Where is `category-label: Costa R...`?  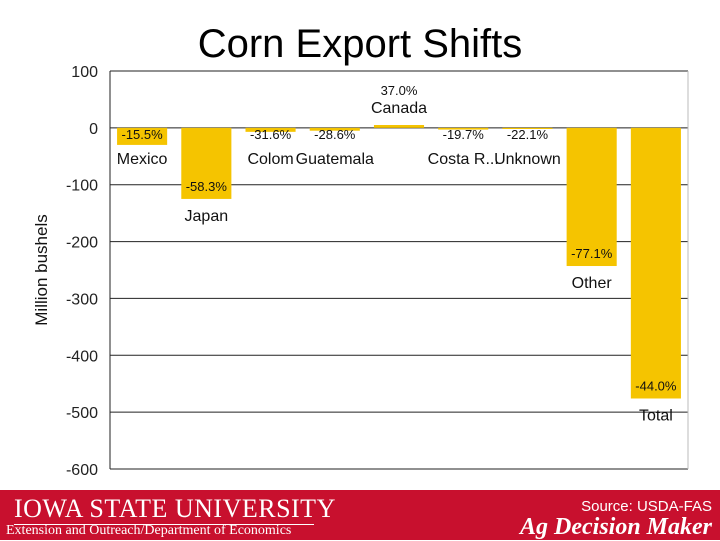 category-label: Costa R... is located at coordinates (463, 159).